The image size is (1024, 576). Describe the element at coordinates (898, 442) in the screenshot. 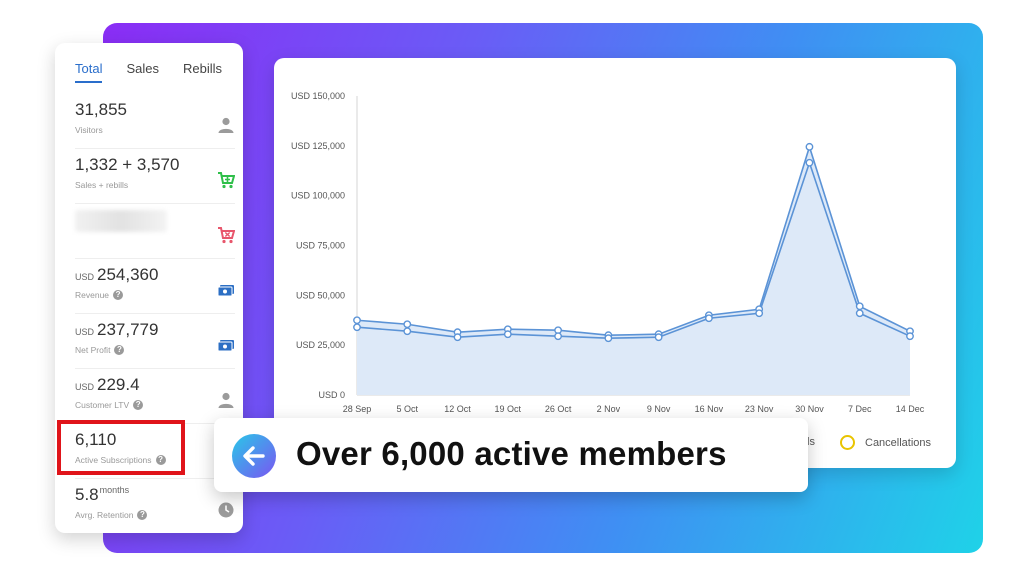

I see `legend-label: Cancellations` at that location.